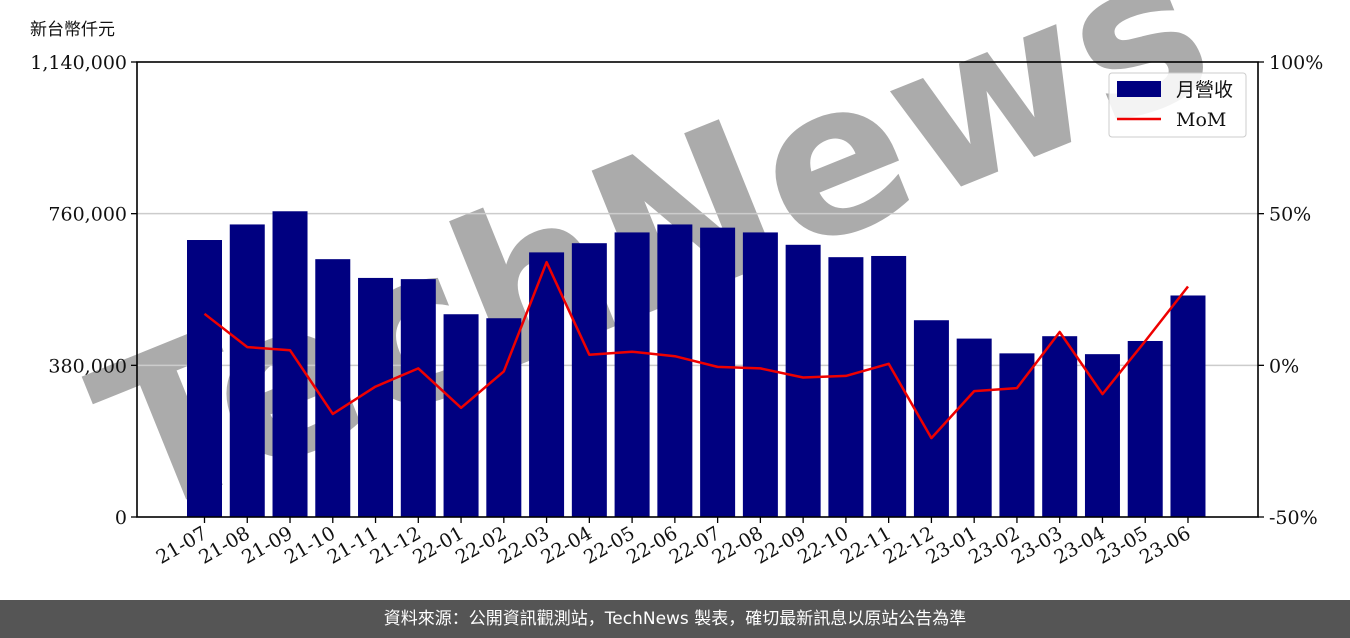  What do you see at coordinates (87, 366) in the screenshot?
I see `left-tick-label-1: 380,000` at bounding box center [87, 366].